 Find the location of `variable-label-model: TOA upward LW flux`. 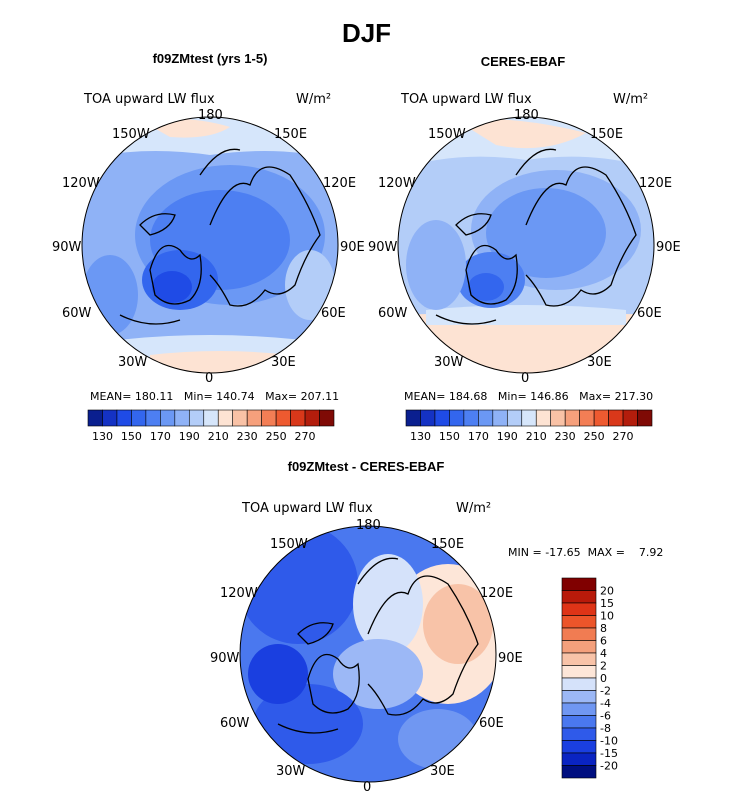

variable-label-model: TOA upward LW flux is located at coordinates (149, 99).